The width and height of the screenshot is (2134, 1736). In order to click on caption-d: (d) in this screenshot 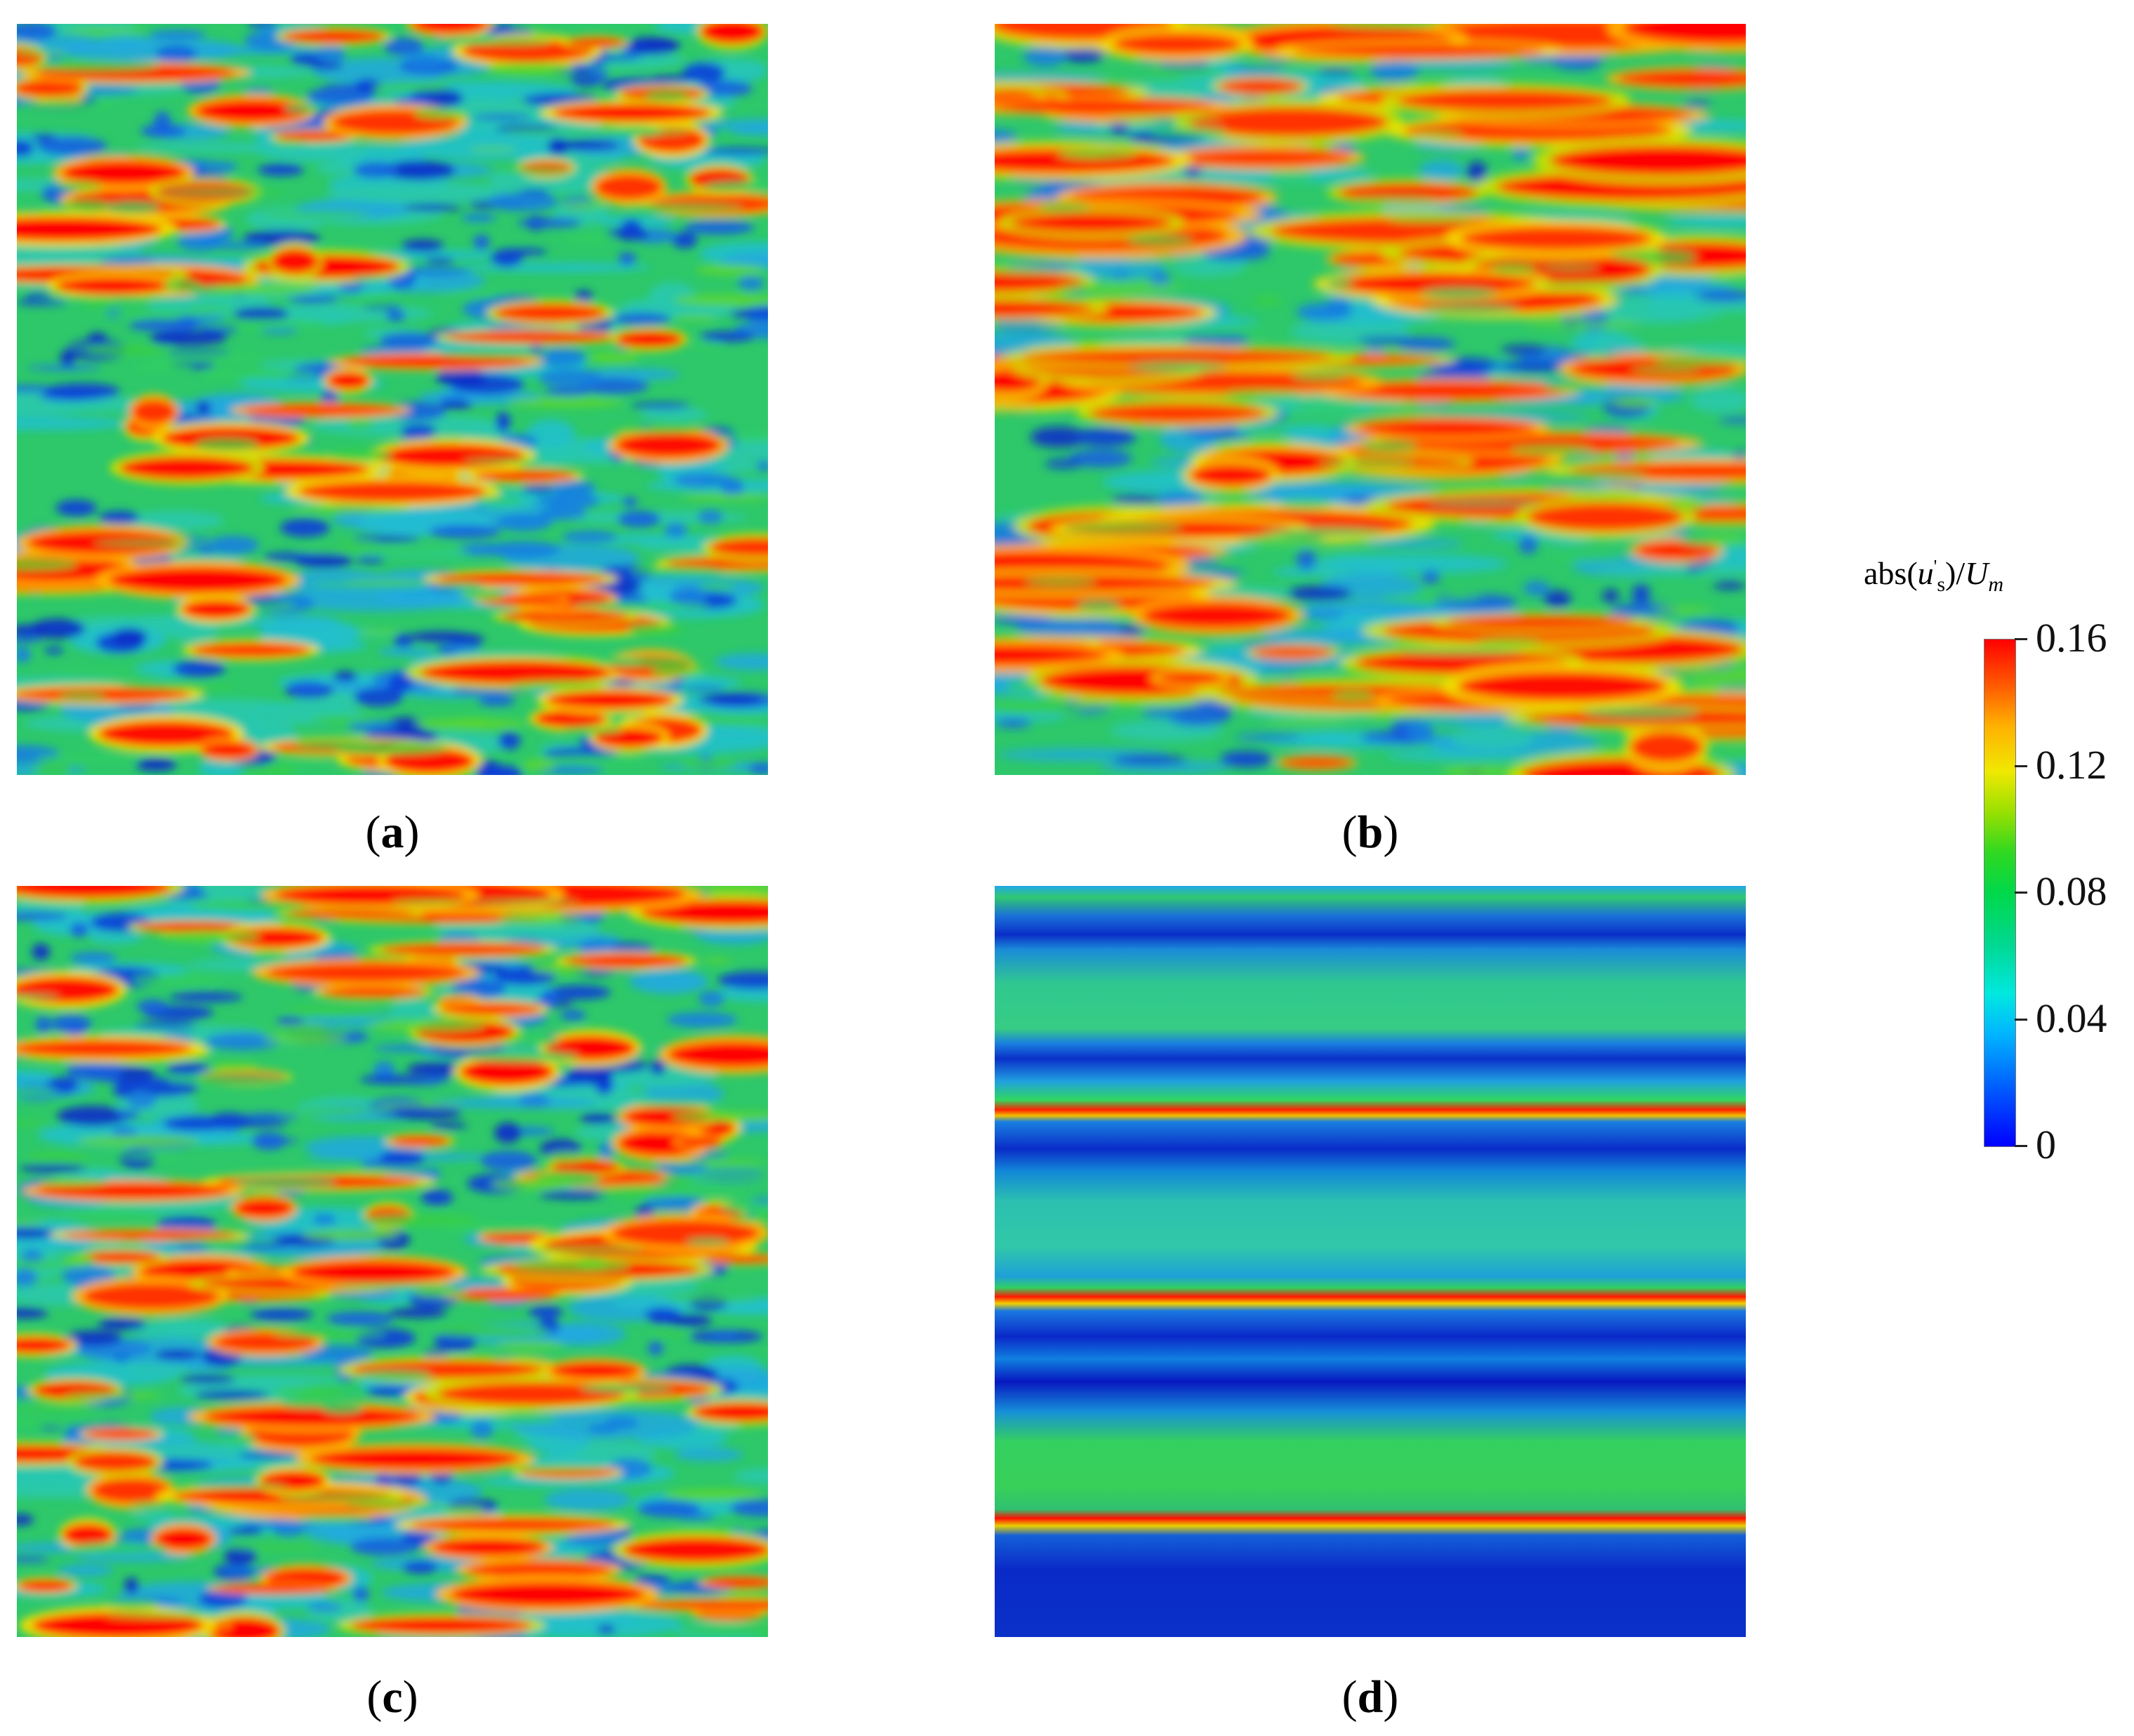, I will do `click(1370, 1697)`.